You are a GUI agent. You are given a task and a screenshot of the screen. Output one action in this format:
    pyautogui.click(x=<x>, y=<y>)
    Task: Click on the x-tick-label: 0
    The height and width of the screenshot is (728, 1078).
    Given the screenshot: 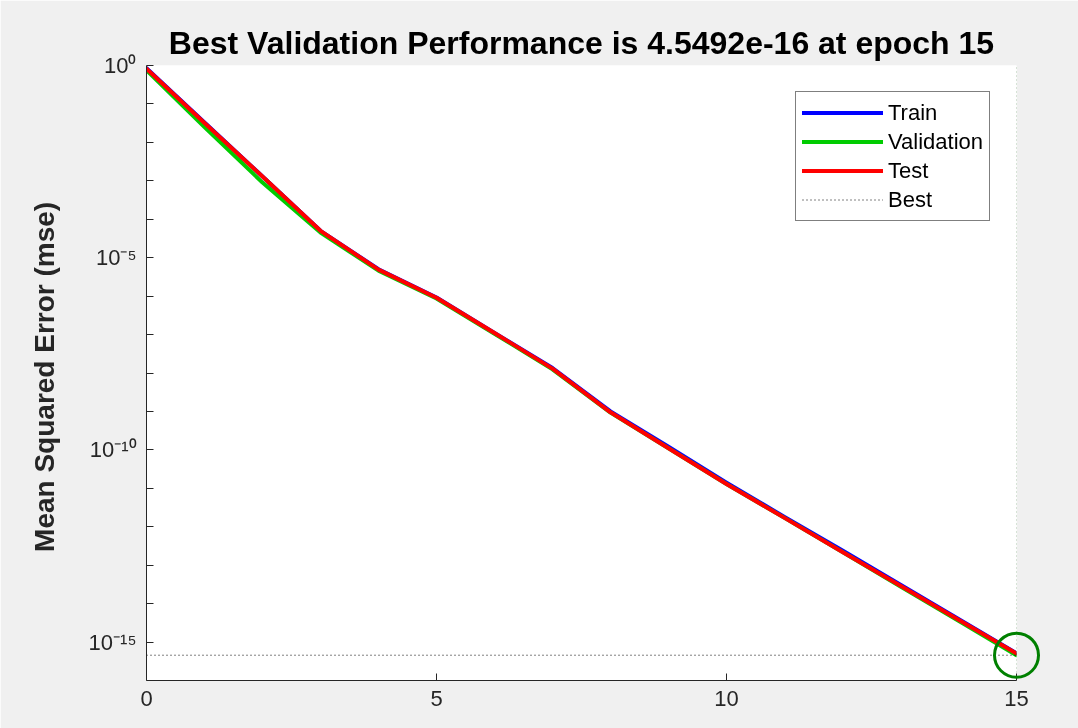 What is the action you would take?
    pyautogui.click(x=146, y=698)
    